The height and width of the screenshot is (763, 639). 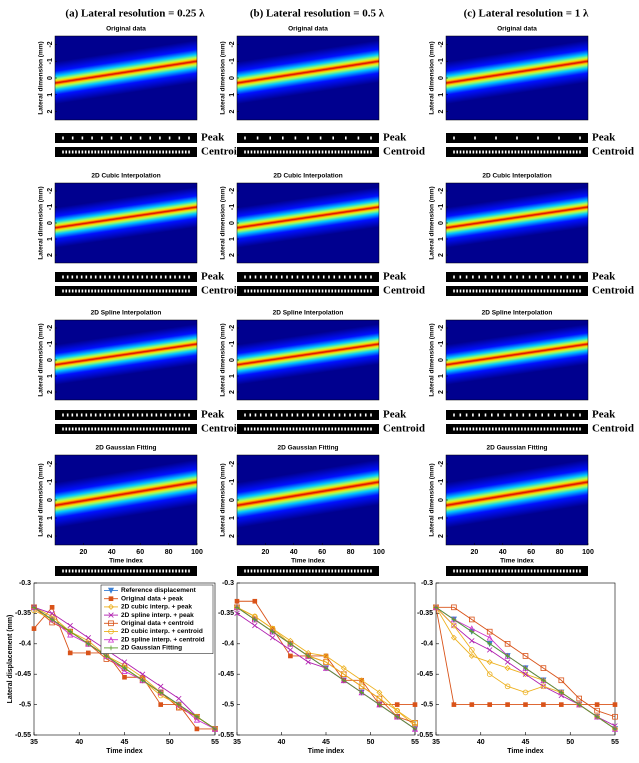 What do you see at coordinates (266, 552) in the screenshot?
I see `x-tick-label: 20` at bounding box center [266, 552].